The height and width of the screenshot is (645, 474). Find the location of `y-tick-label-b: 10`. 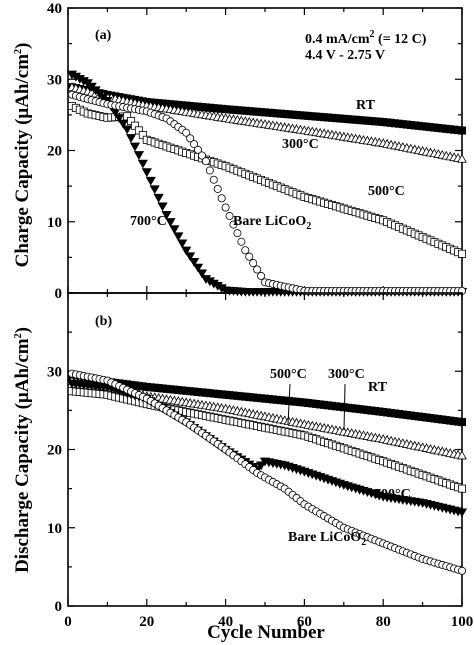

y-tick-label-b: 10 is located at coordinates (54, 529).